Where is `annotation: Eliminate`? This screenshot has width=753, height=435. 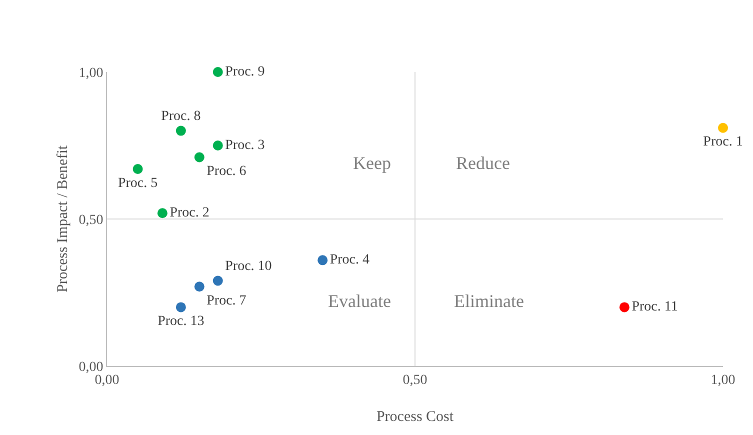
annotation: Eliminate is located at coordinates (489, 301).